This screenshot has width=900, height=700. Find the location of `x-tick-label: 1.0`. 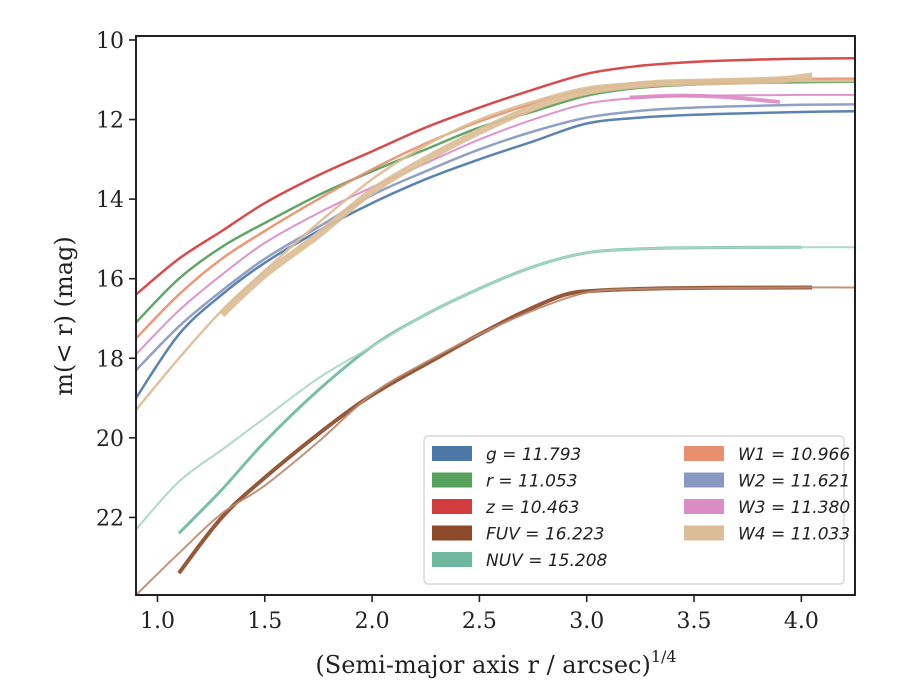

x-tick-label: 1.0 is located at coordinates (157, 621).